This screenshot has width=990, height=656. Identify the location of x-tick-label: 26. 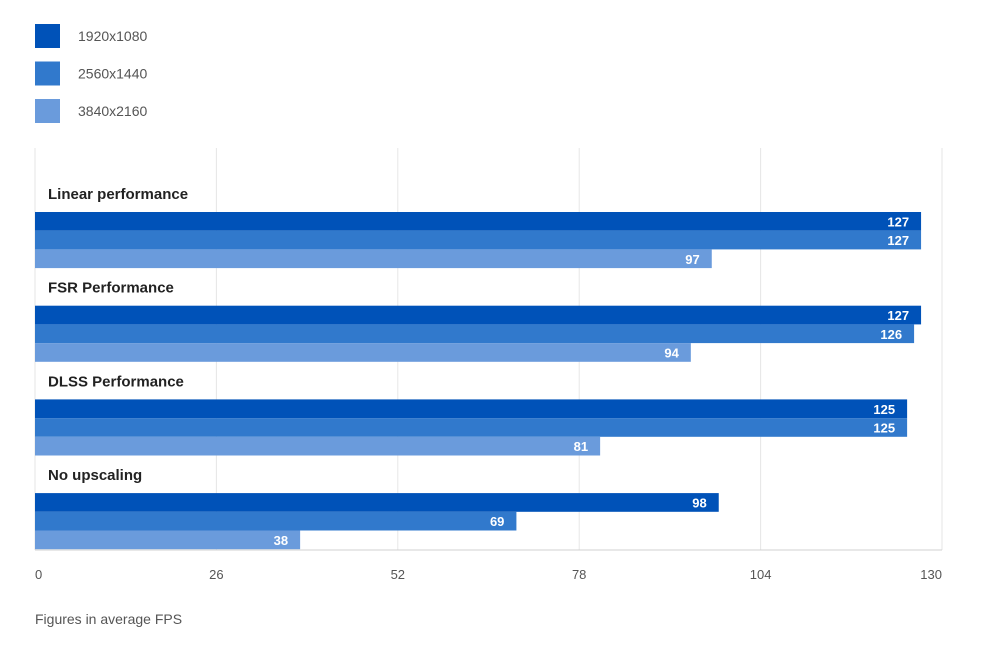
(216, 574).